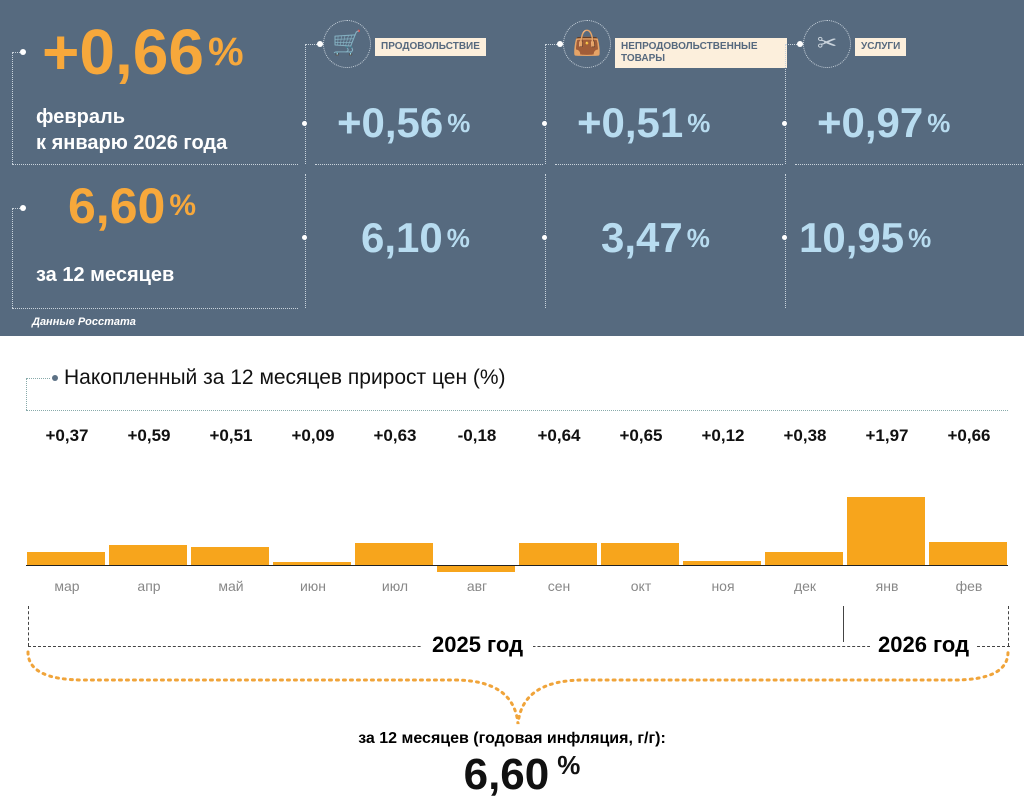 This screenshot has height=806, width=1024. What do you see at coordinates (403, 123) in the screenshot?
I see `category-monthly: +0,56%` at bounding box center [403, 123].